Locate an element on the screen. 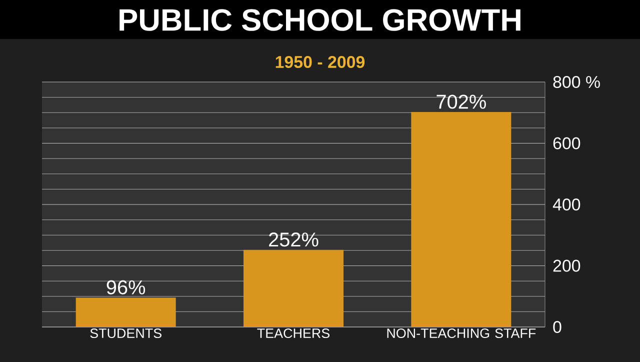 Image resolution: width=640 pixels, height=362 pixels. x-tick-label: TEACHERS is located at coordinates (293, 333).